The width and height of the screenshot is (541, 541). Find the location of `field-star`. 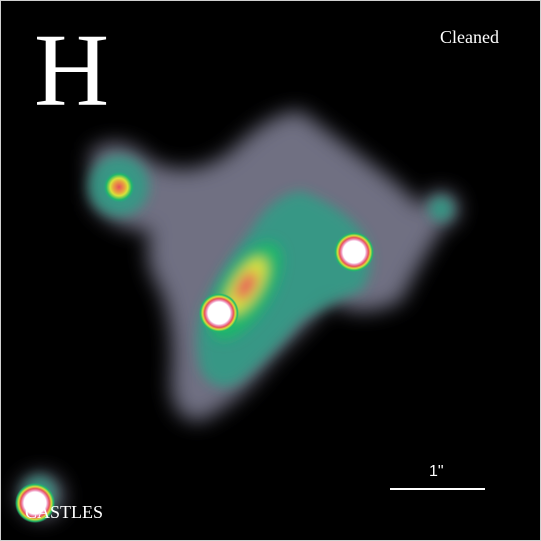

field-star is located at coordinates (35, 503).